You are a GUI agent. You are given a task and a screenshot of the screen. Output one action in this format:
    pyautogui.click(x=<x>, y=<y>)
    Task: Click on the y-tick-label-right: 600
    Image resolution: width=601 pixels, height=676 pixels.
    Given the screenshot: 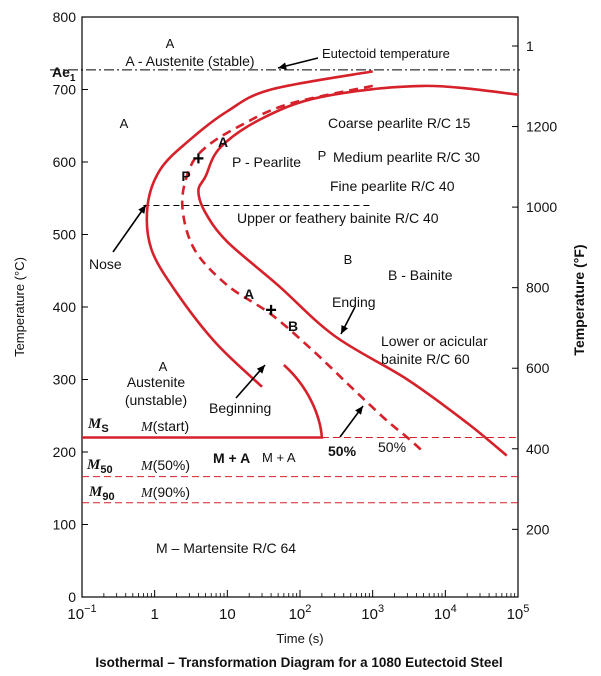 What is the action you would take?
    pyautogui.click(x=538, y=368)
    